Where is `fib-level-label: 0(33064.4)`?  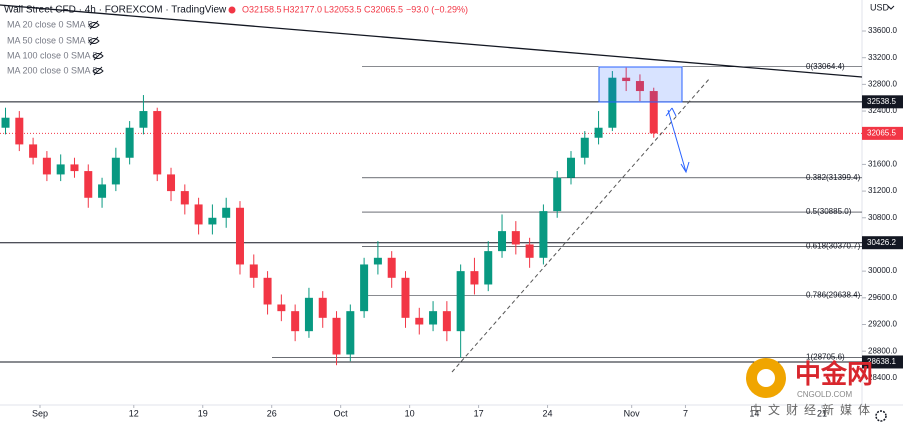 fib-level-label: 0(33064.4) is located at coordinates (825, 66).